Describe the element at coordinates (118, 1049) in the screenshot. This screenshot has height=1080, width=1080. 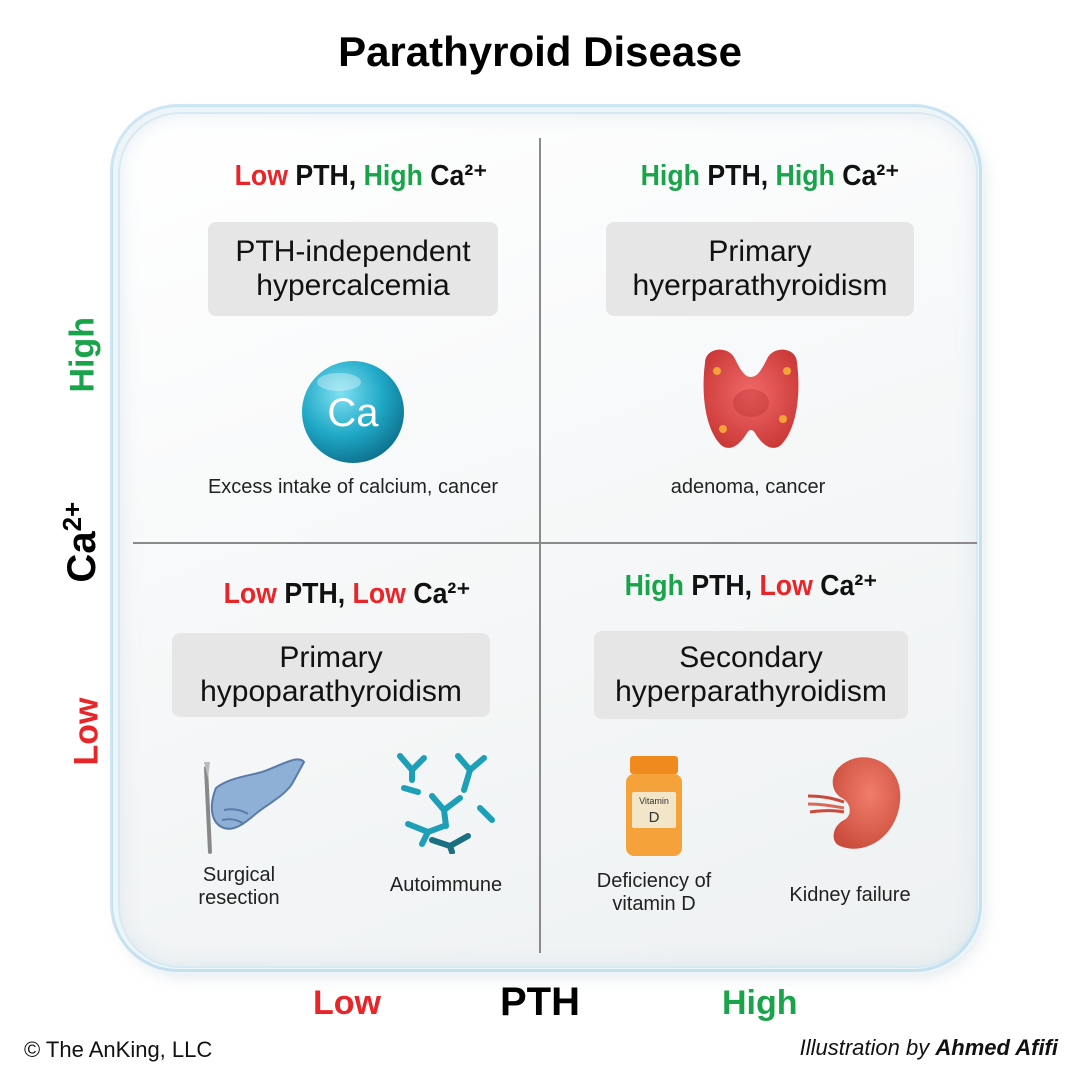
I see `copyright-text: © The AnKing, LLC` at that location.